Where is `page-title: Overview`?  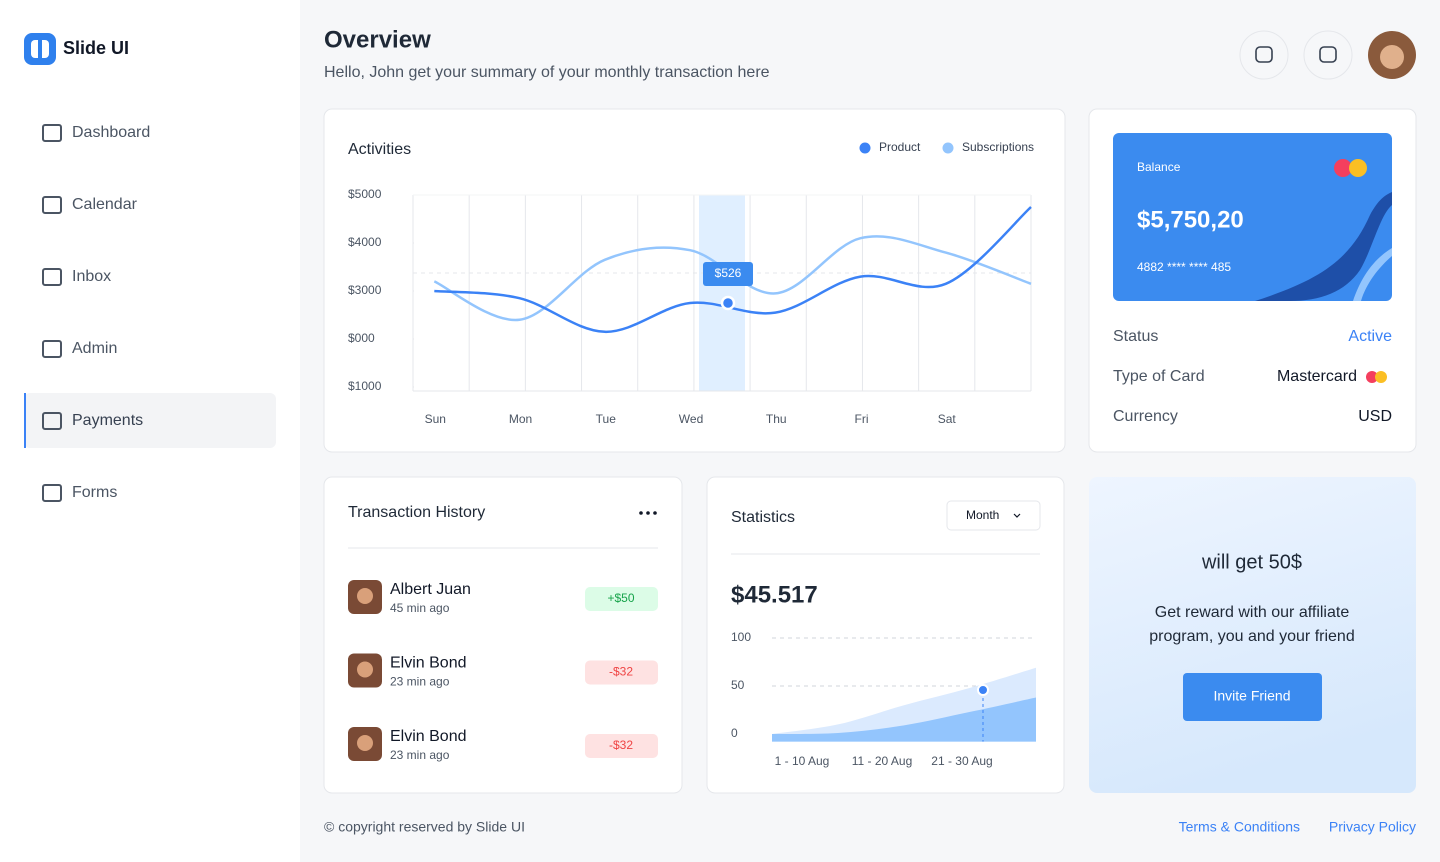 page-title: Overview is located at coordinates (377, 39).